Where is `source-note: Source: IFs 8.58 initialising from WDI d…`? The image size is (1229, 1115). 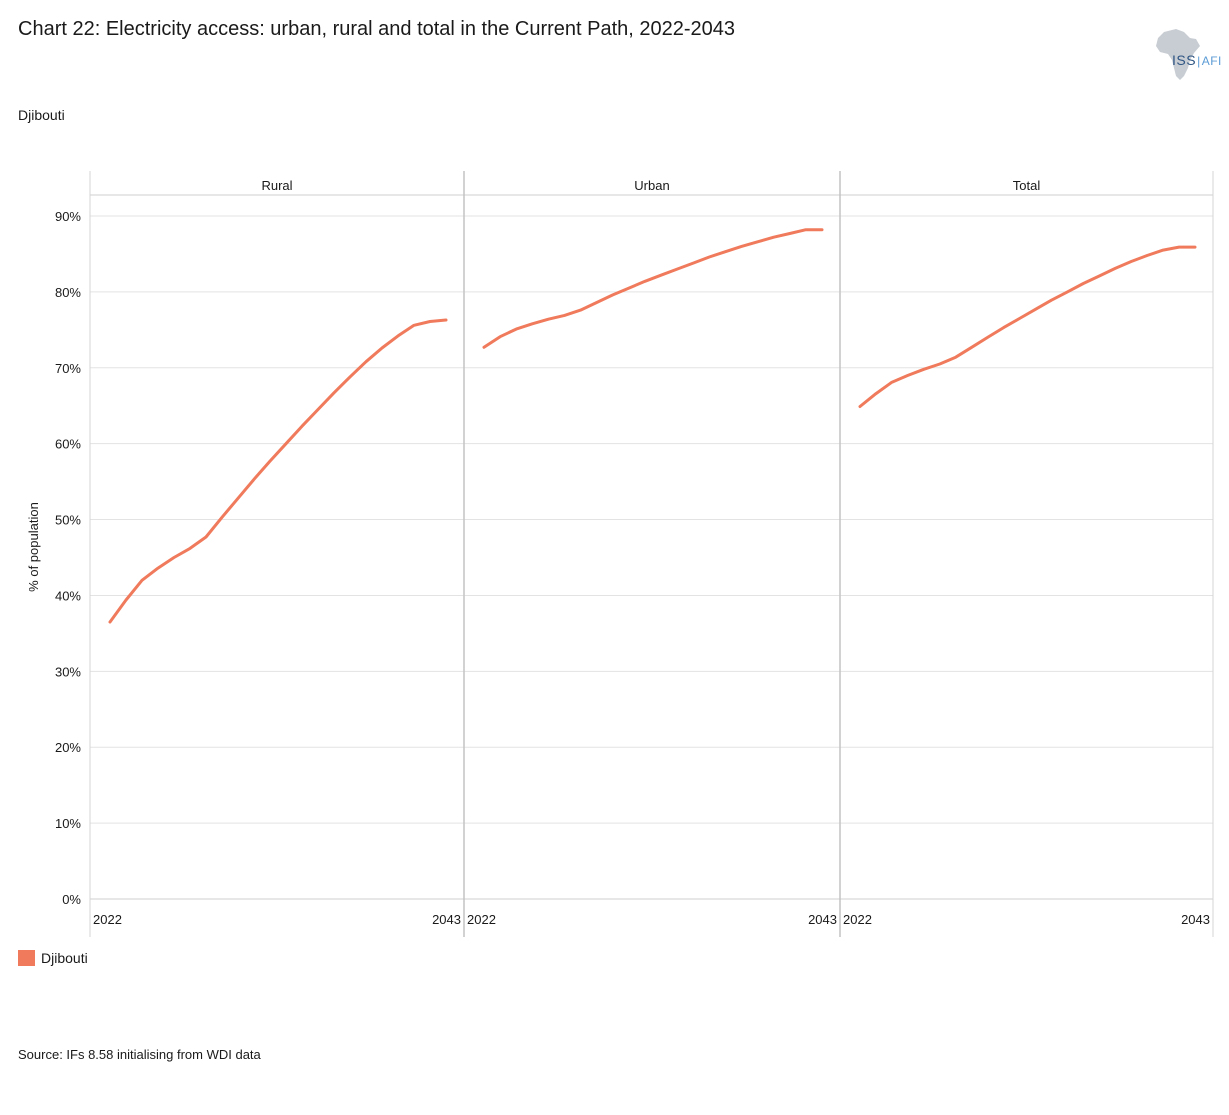 source-note: Source: IFs 8.58 initialising from WDI d… is located at coordinates (139, 1054).